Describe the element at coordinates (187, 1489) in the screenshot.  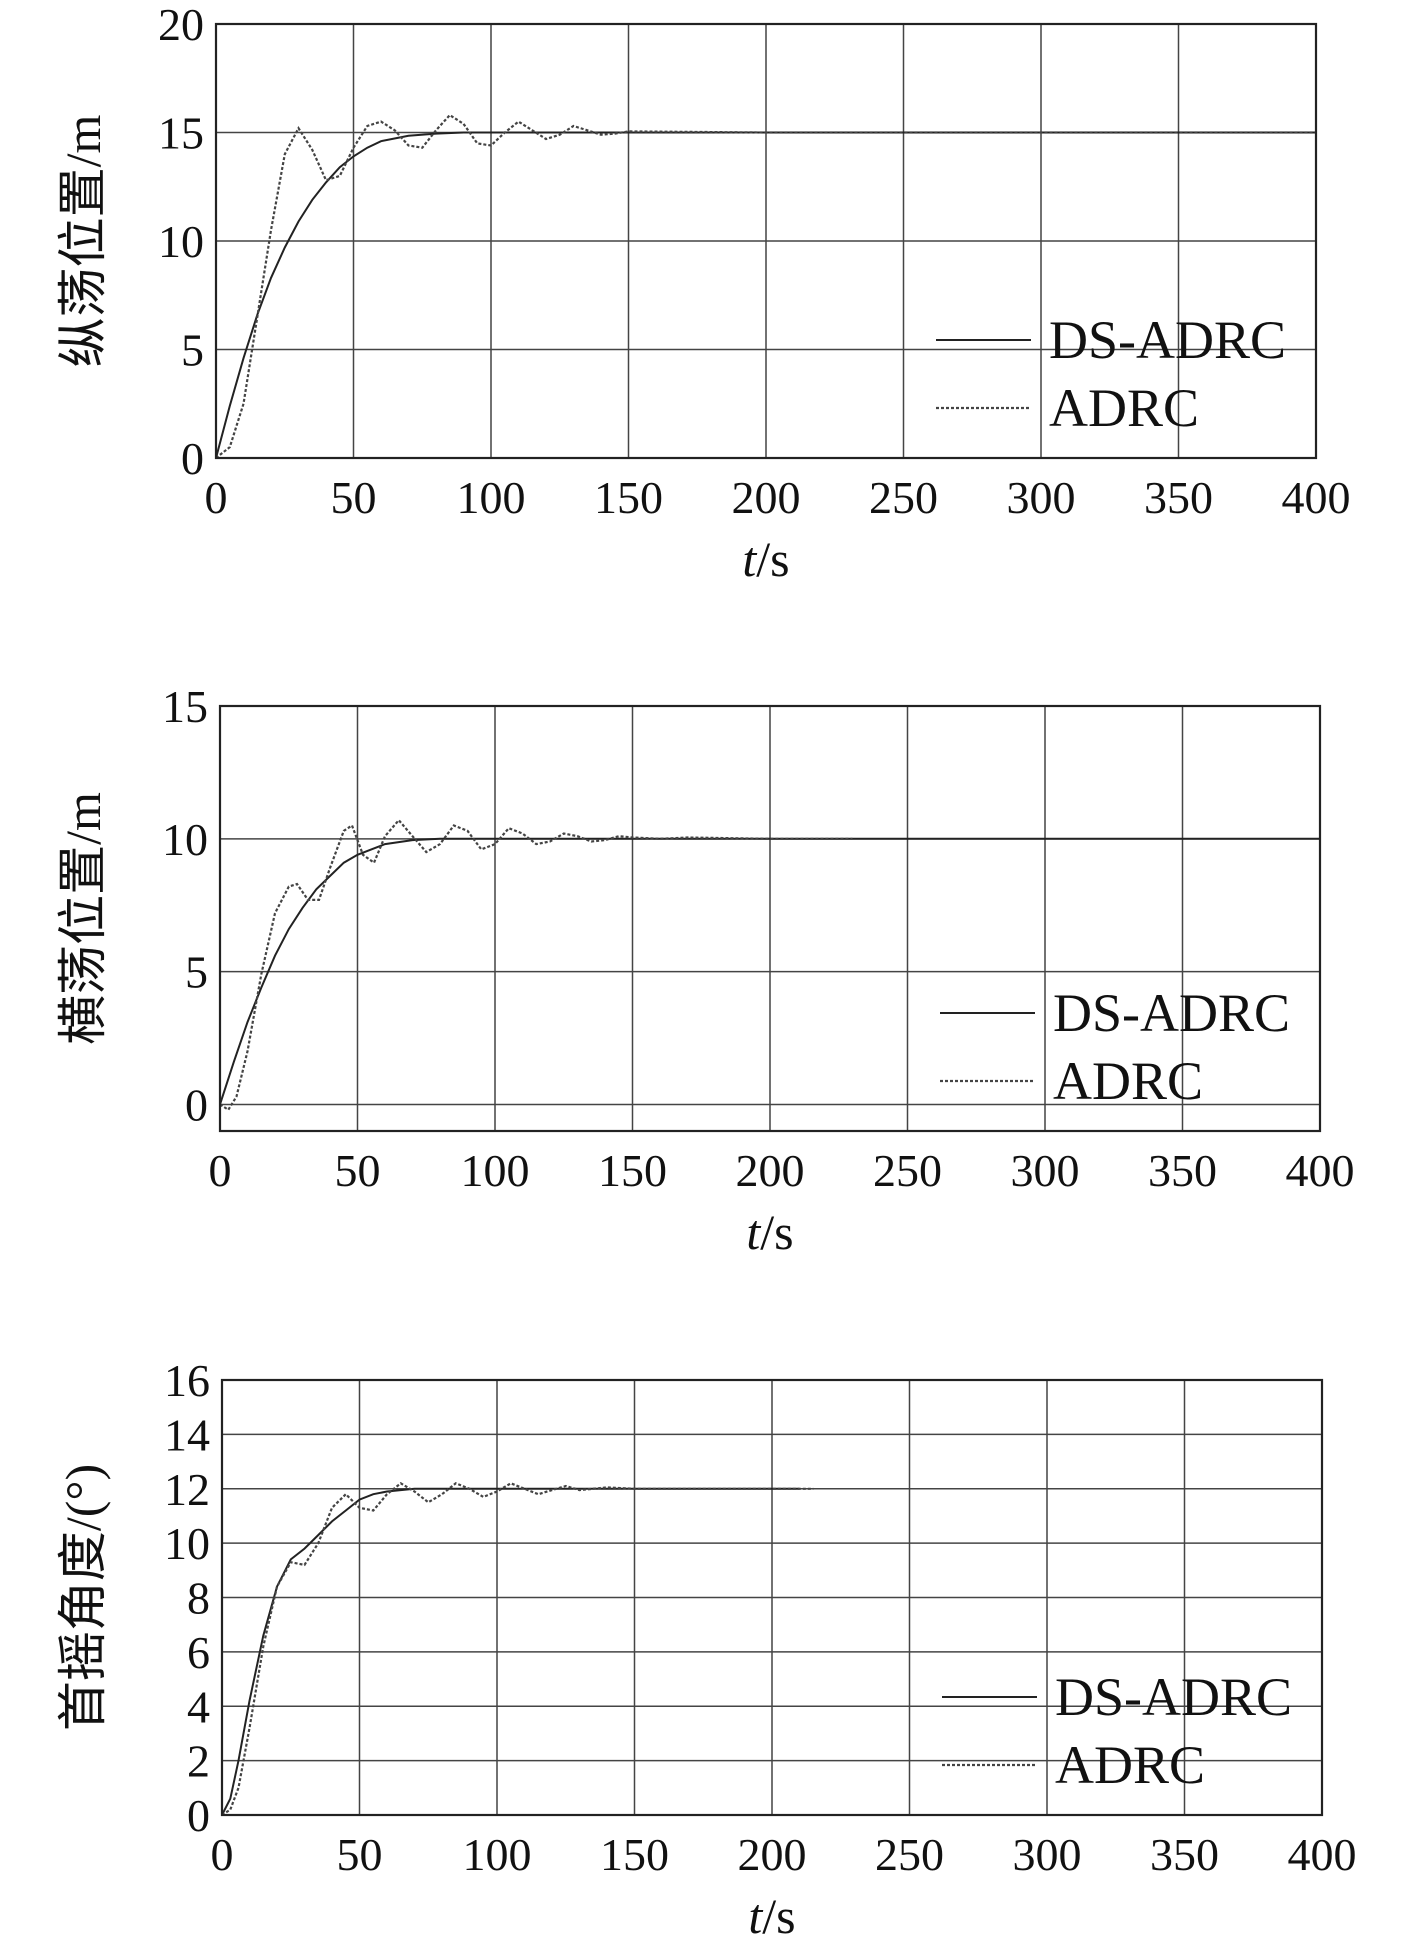
I see `y-tick-label: 12` at that location.